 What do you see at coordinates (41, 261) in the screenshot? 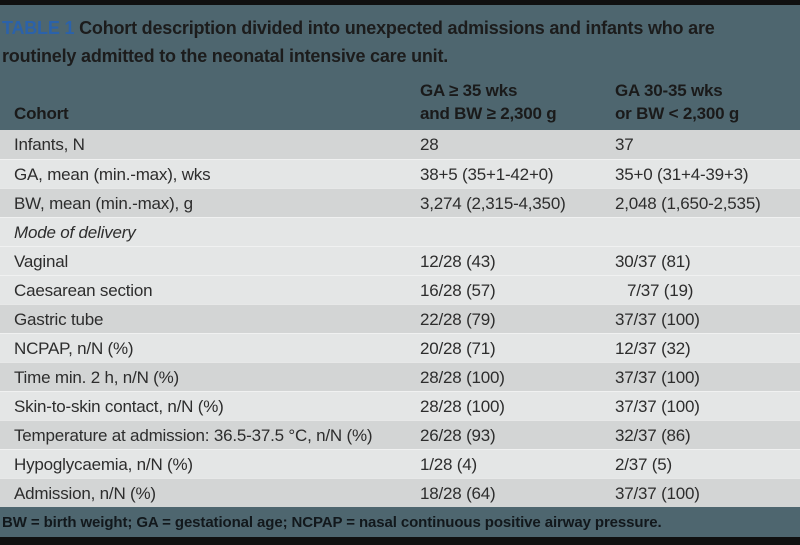
I see `row-label-cell: Vaginal` at bounding box center [41, 261].